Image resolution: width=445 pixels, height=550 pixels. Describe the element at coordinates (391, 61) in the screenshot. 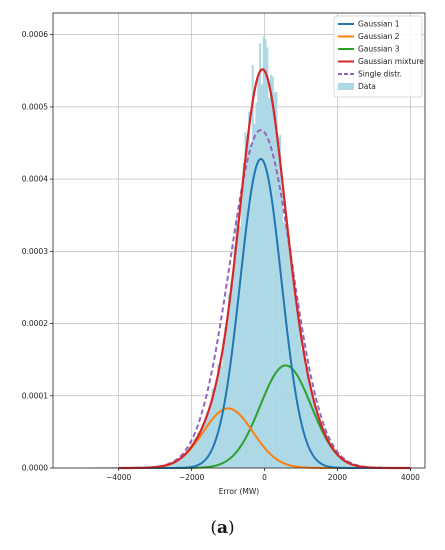

I see `legend-label: Gaussian mixture` at that location.